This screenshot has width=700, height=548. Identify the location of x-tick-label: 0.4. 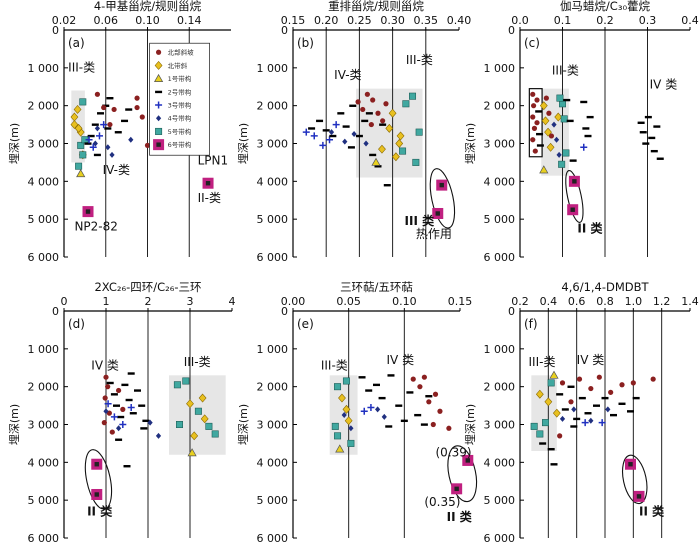
(549, 301).